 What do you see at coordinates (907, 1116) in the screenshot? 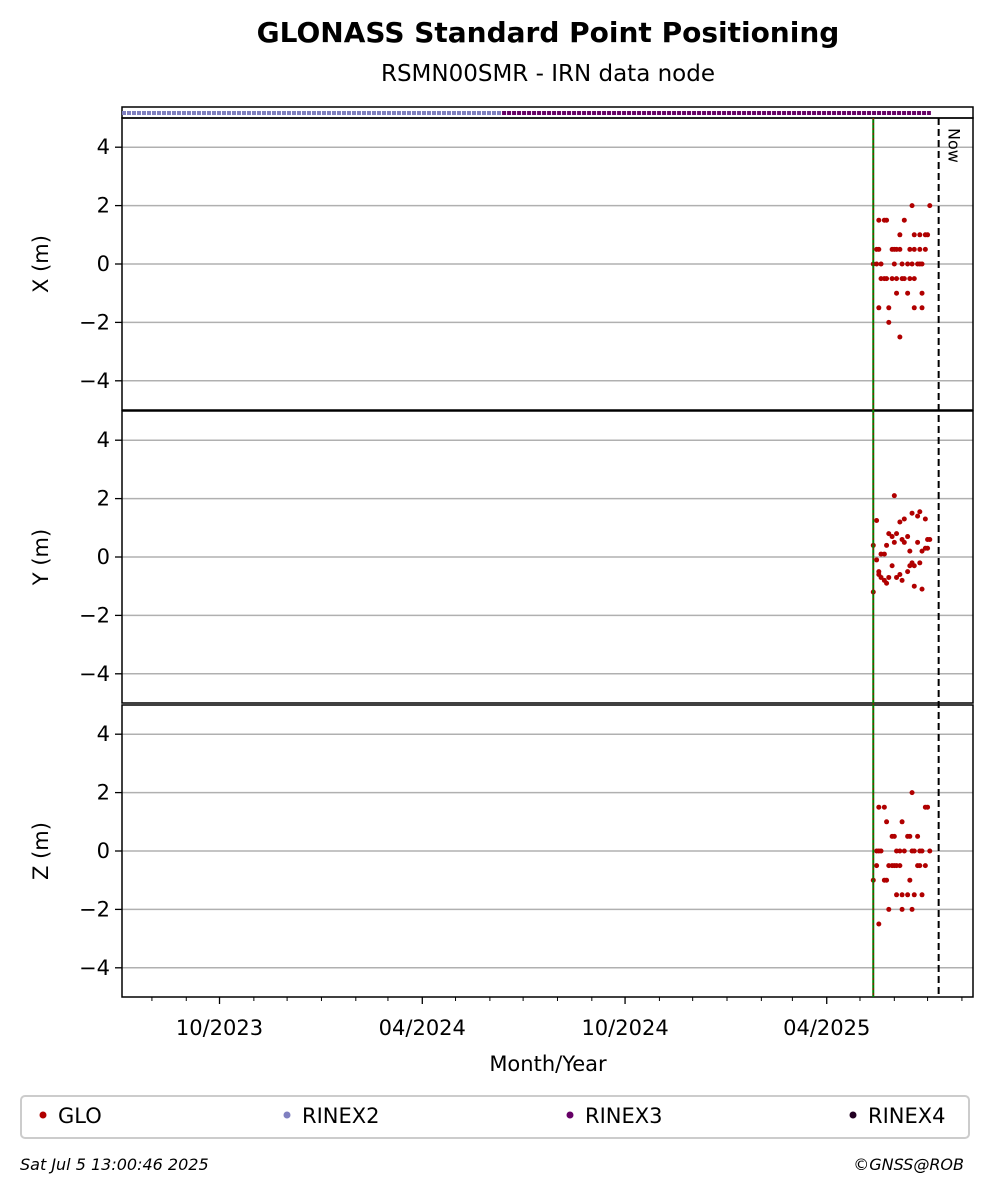
I see `legend-label: RINEX4` at bounding box center [907, 1116].